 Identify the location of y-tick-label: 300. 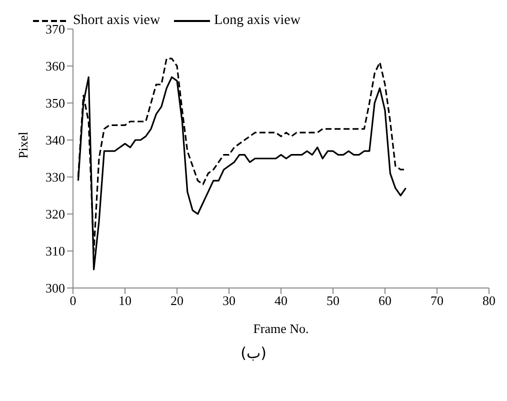
(55, 288).